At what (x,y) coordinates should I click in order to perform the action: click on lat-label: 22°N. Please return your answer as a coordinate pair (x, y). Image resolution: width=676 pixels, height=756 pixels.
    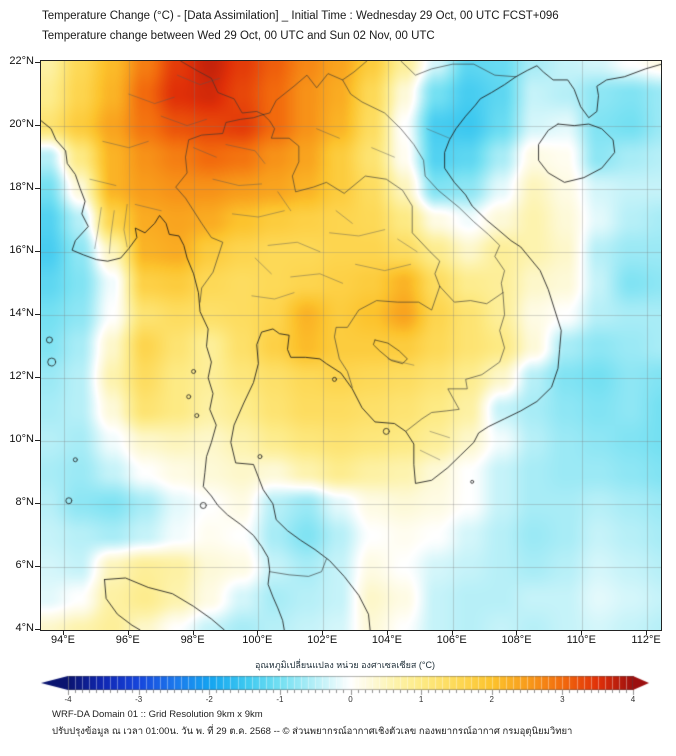
    Looking at the image, I should click on (21, 60).